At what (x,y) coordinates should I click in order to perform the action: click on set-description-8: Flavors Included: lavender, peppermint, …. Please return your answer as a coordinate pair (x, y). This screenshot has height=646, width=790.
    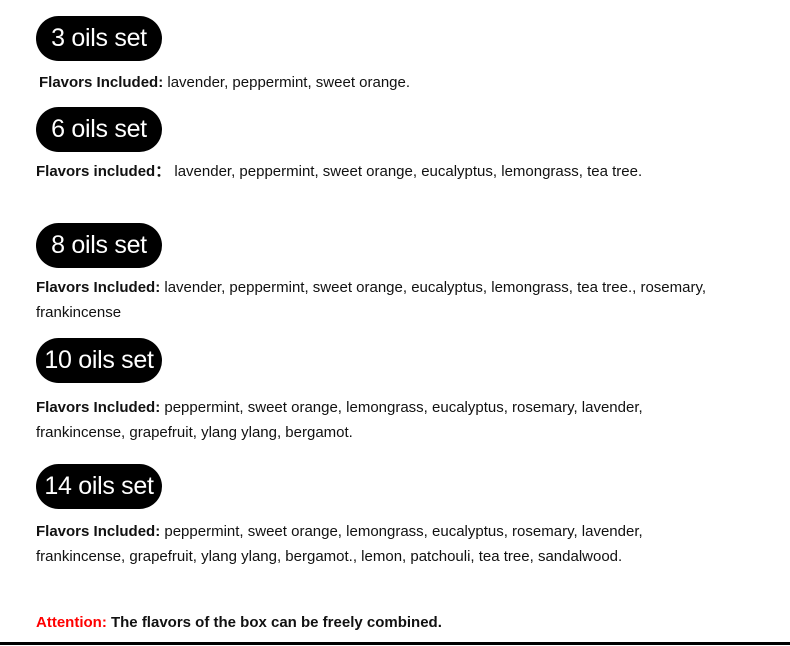
    Looking at the image, I should click on (381, 300).